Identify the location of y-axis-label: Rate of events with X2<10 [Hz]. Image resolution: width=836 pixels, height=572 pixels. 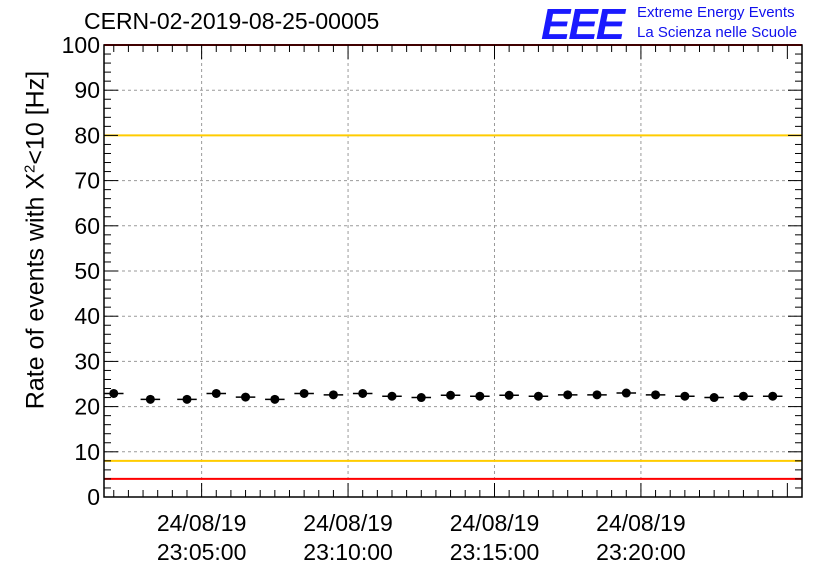
(35, 240).